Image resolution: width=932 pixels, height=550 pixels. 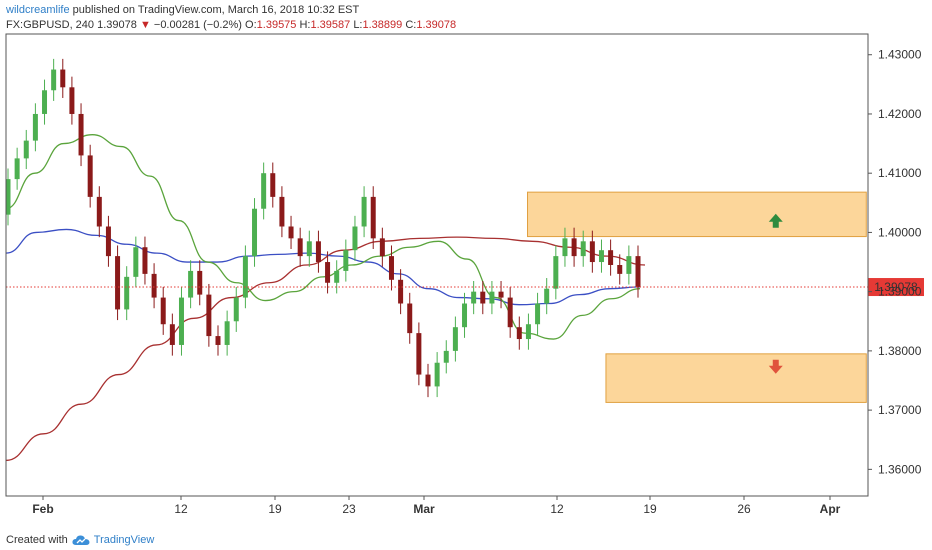 I want to click on arrow-up-icon, so click(x=775, y=220).